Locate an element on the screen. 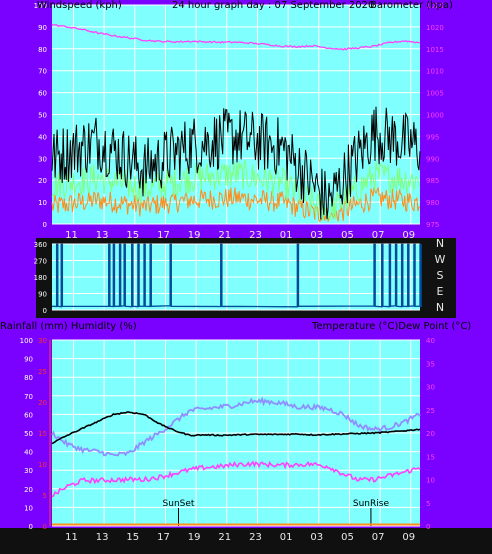 This screenshot has width=492, height=554. barometer-series is located at coordinates (235, 37).